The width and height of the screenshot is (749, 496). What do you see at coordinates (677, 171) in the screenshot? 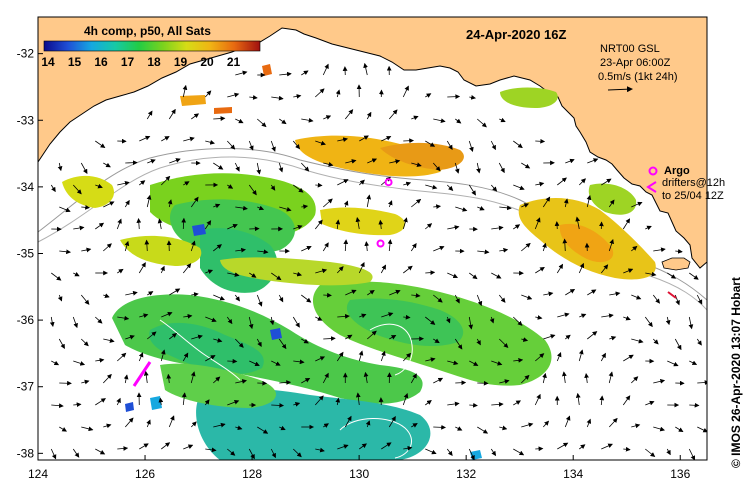
I see `argo-legend-label: Argo` at bounding box center [677, 171].